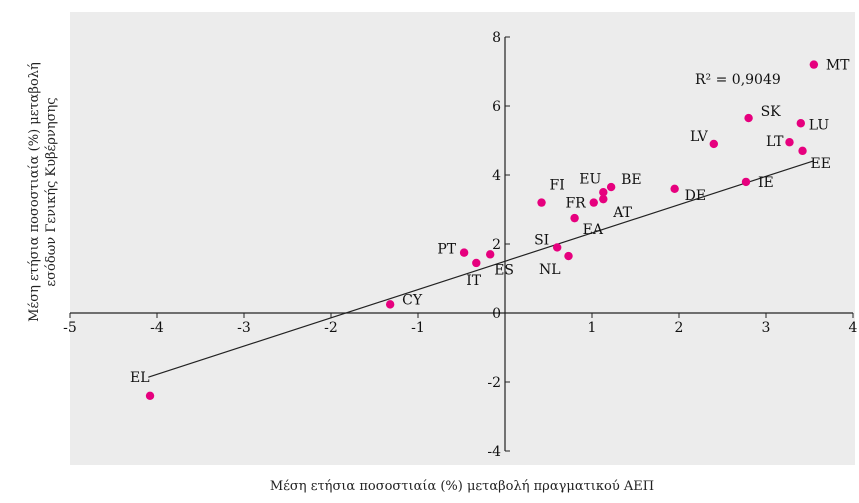 The width and height of the screenshot is (859, 503). Describe the element at coordinates (821, 164) in the screenshot. I see `point-label-ee: EE` at that location.